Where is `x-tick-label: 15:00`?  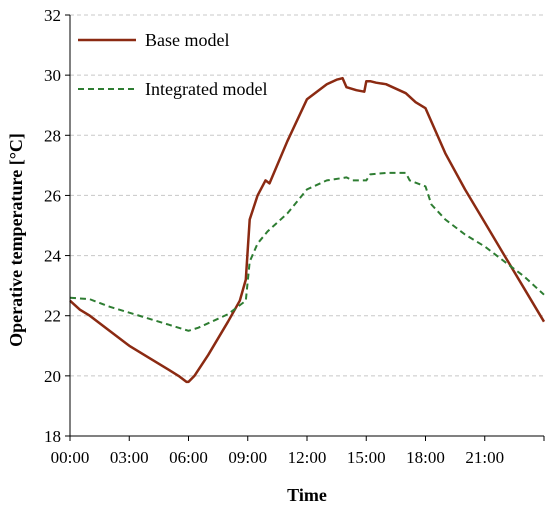 x-tick-label: 15:00 is located at coordinates (366, 457).